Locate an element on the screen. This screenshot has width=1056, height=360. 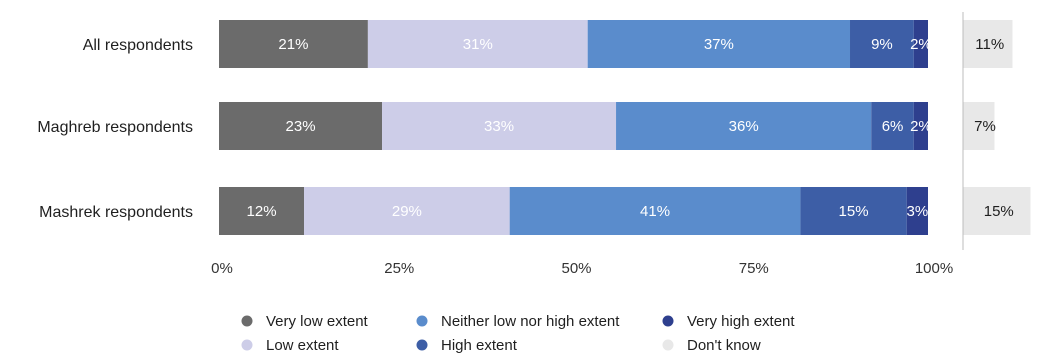
data-label: 15% is located at coordinates (854, 211).